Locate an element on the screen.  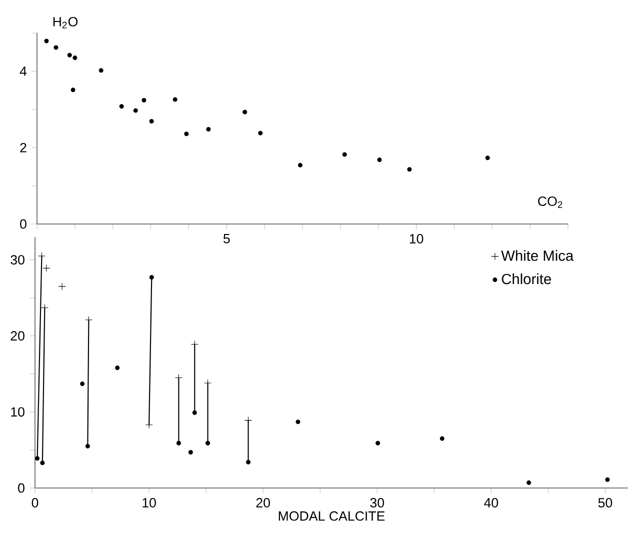
x-axis-title: MODAL CALCITE is located at coordinates (331, 516).